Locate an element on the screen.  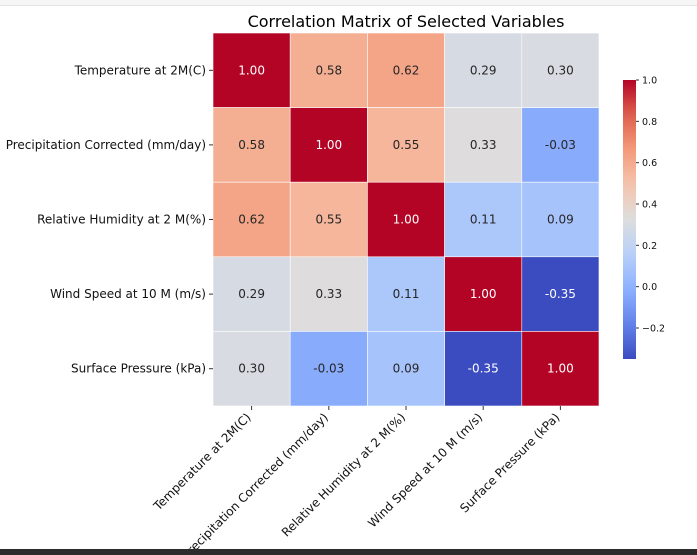
window-top-frame is located at coordinates (348, 3).